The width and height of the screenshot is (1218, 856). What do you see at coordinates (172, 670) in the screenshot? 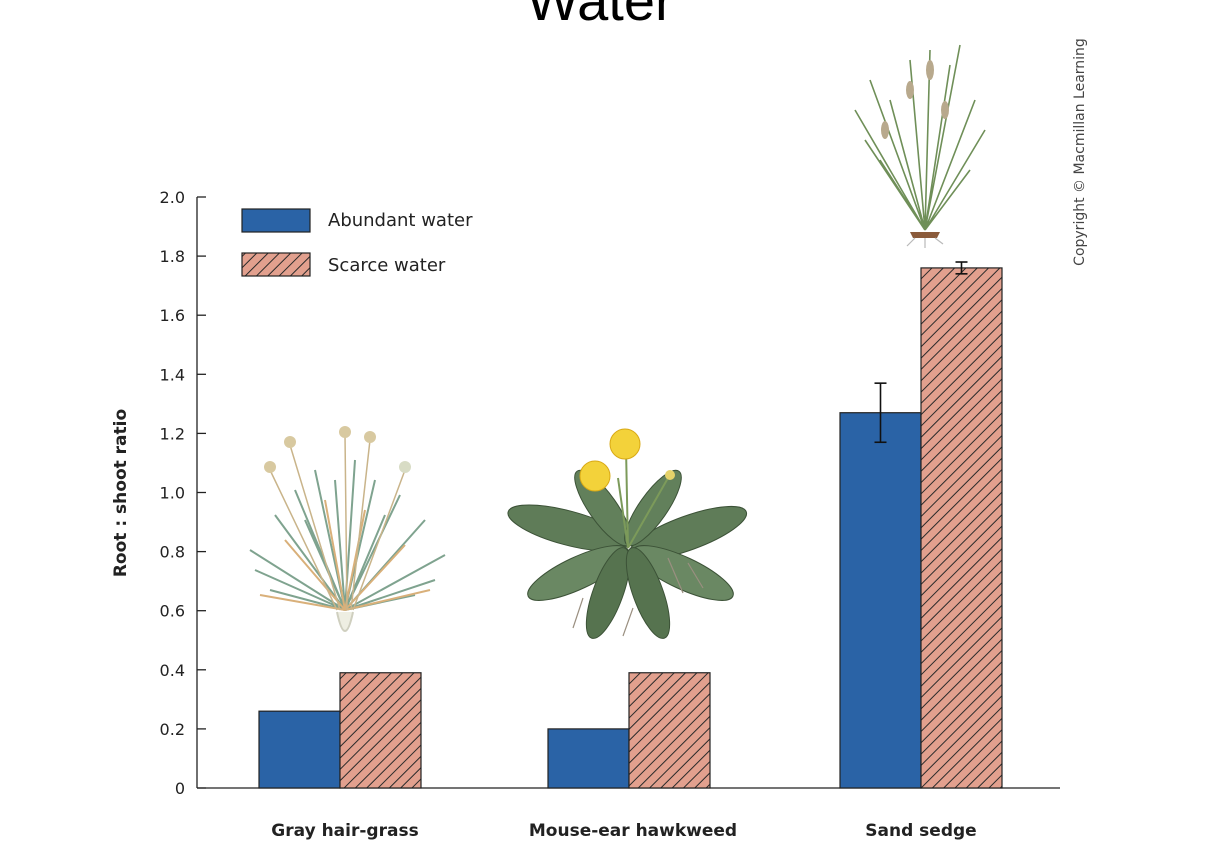
I see `y-tick-label: 0.4` at bounding box center [172, 670].